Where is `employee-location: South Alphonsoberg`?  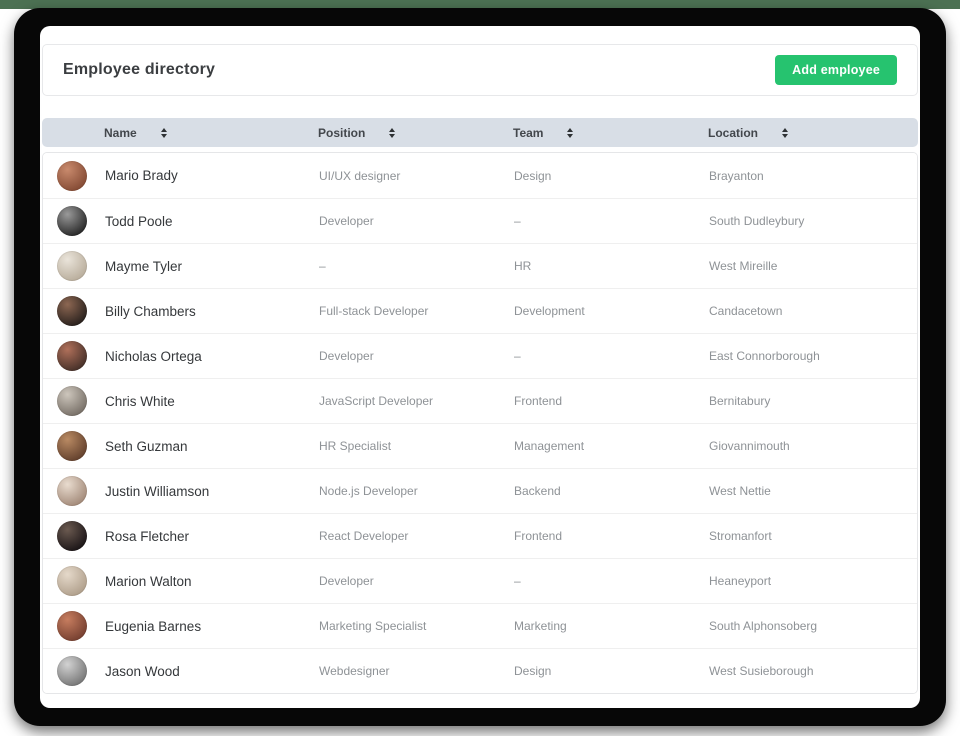
employee-location: South Alphonsoberg is located at coordinates (763, 626).